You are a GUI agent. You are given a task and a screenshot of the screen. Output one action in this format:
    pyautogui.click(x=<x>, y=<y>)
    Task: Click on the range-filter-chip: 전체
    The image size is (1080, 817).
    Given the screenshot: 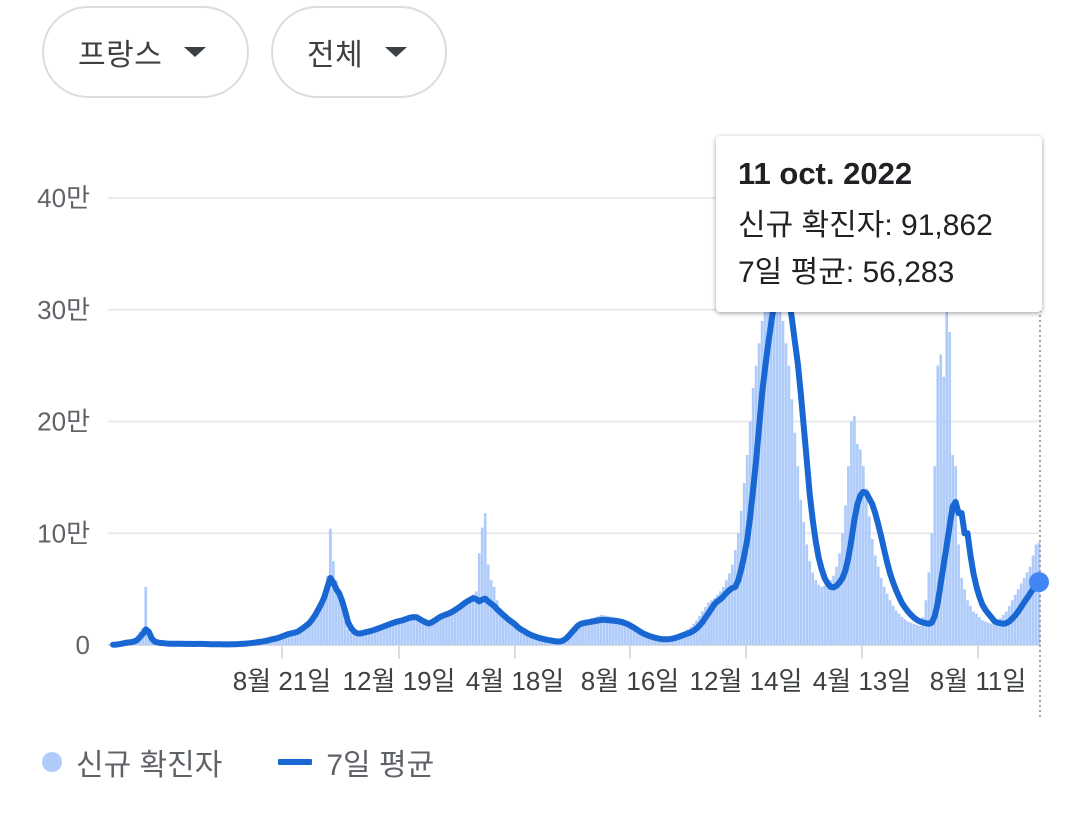 What is the action you would take?
    pyautogui.click(x=359, y=52)
    